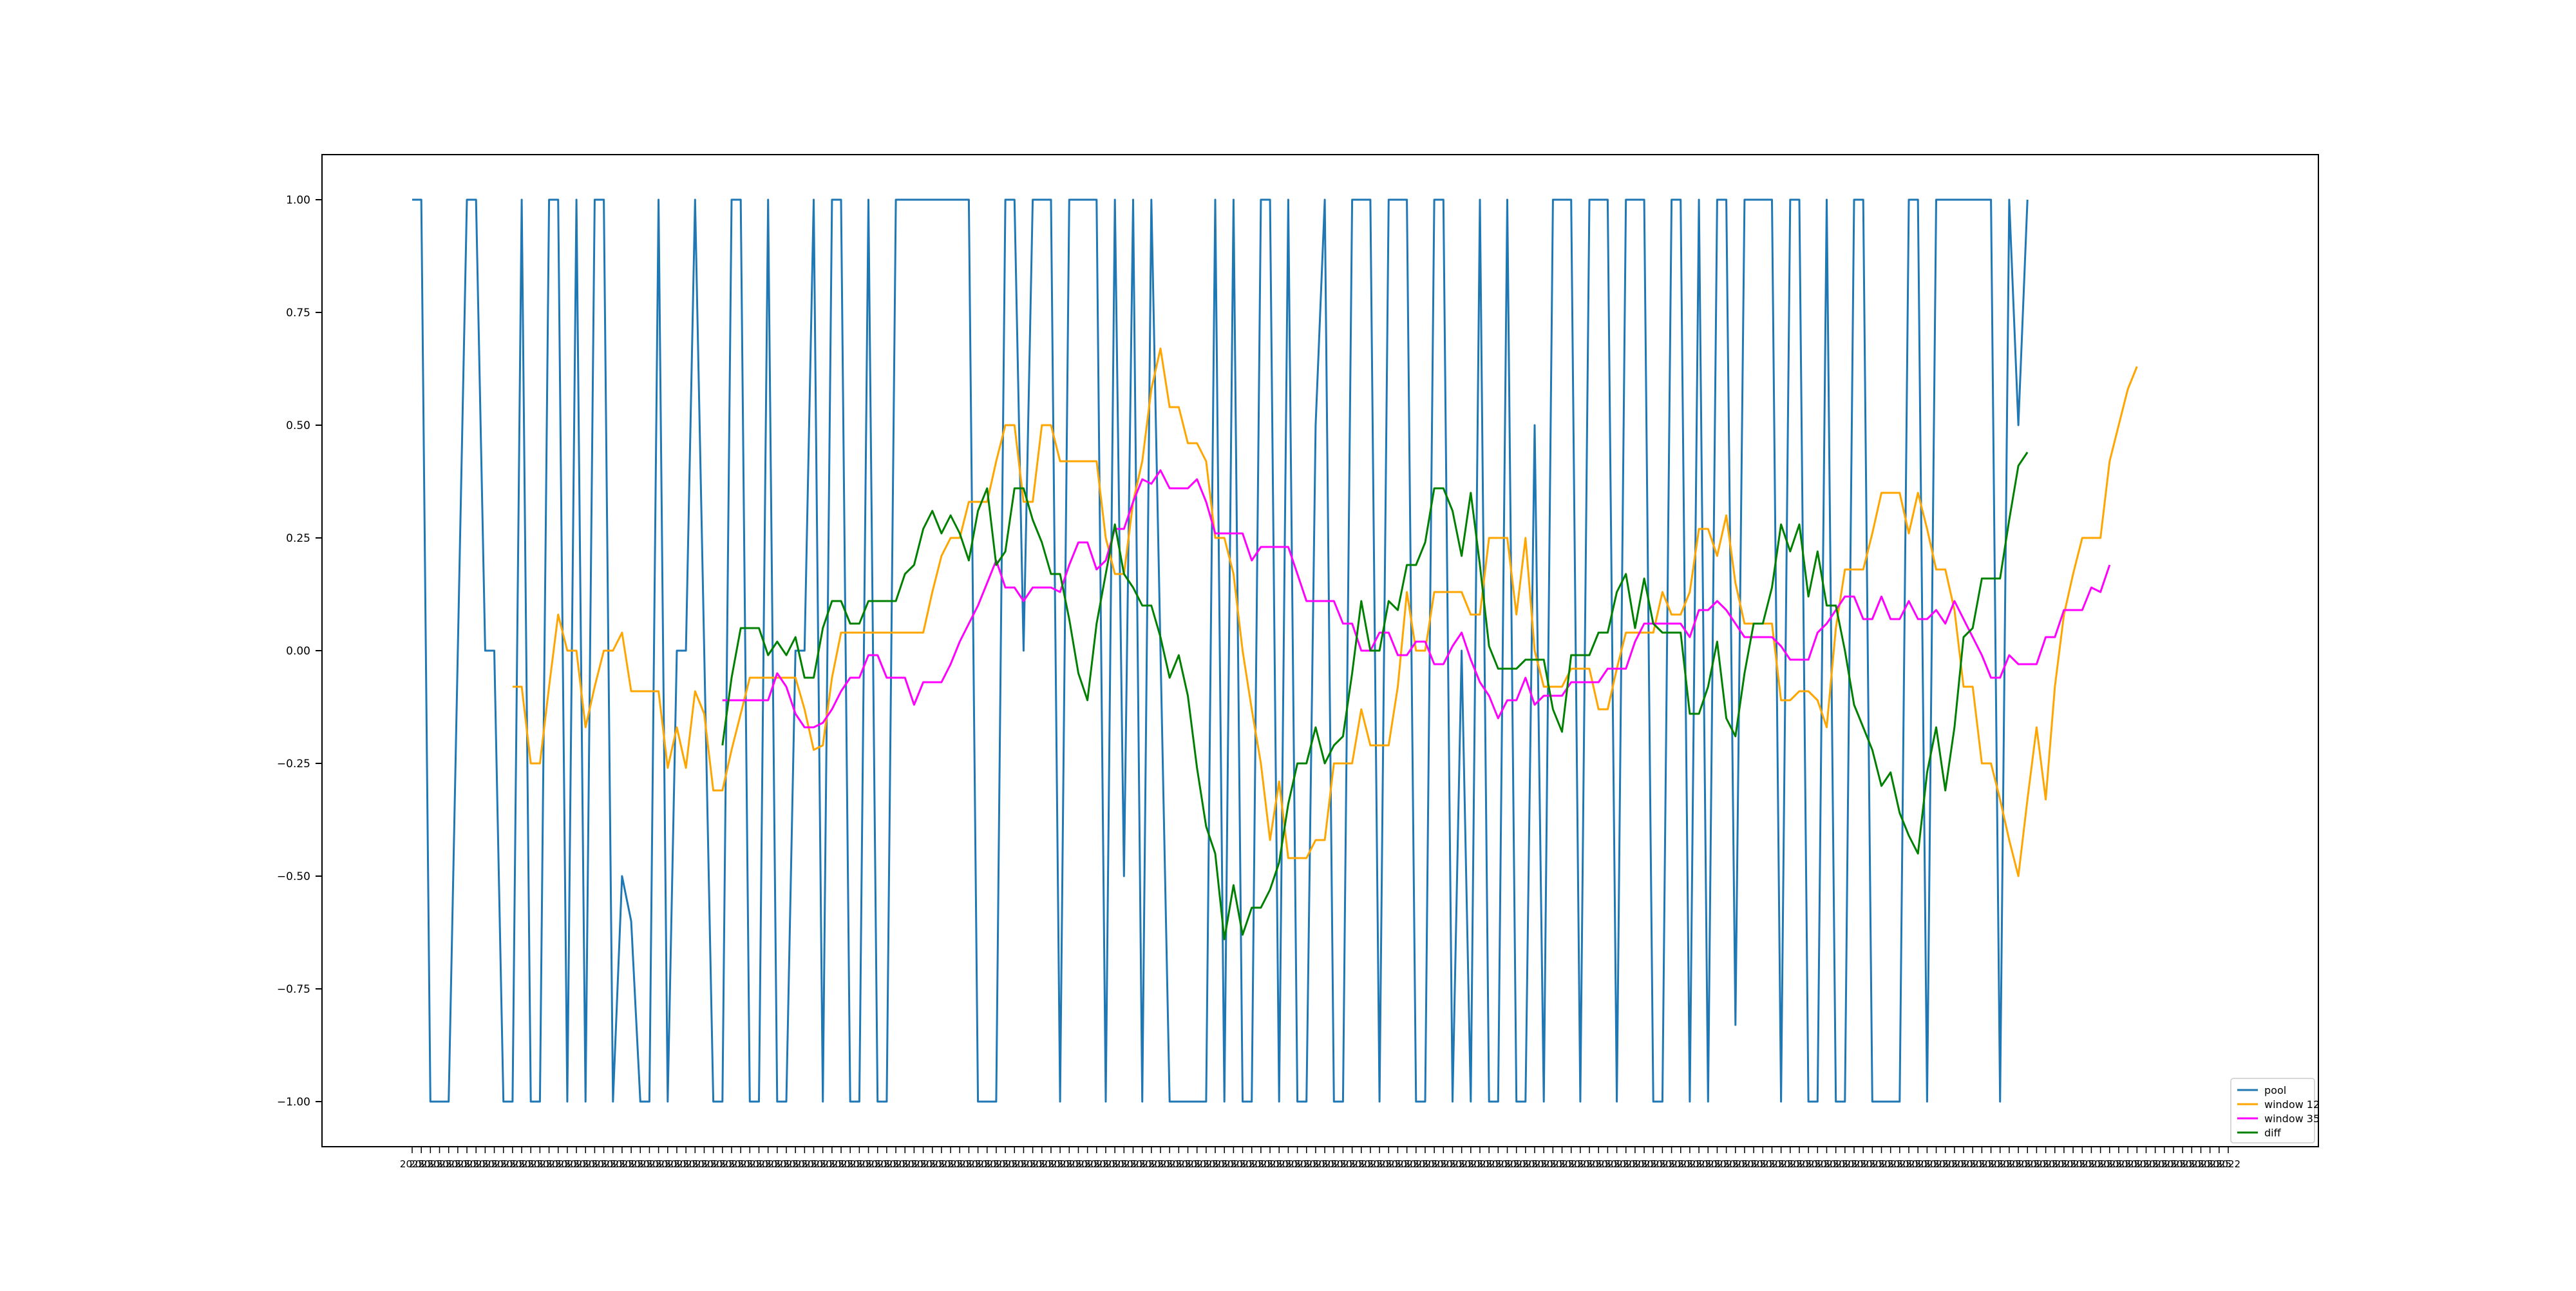  I want to click on x-tick-label: 2022, so click(2228, 1164).